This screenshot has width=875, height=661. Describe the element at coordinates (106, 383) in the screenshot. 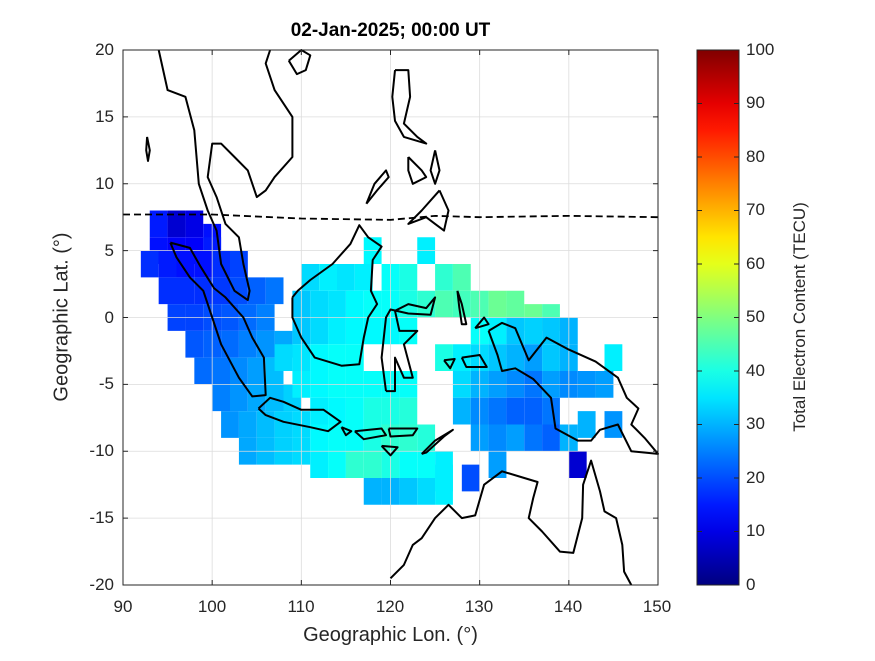

I see `y-tick-label: -5` at that location.